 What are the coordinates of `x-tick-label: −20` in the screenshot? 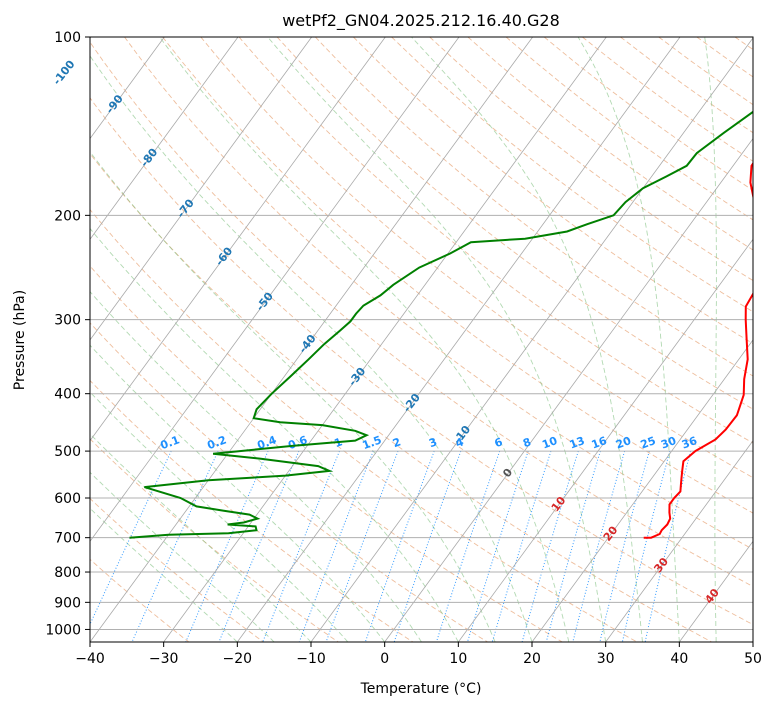 It's located at (238, 659).